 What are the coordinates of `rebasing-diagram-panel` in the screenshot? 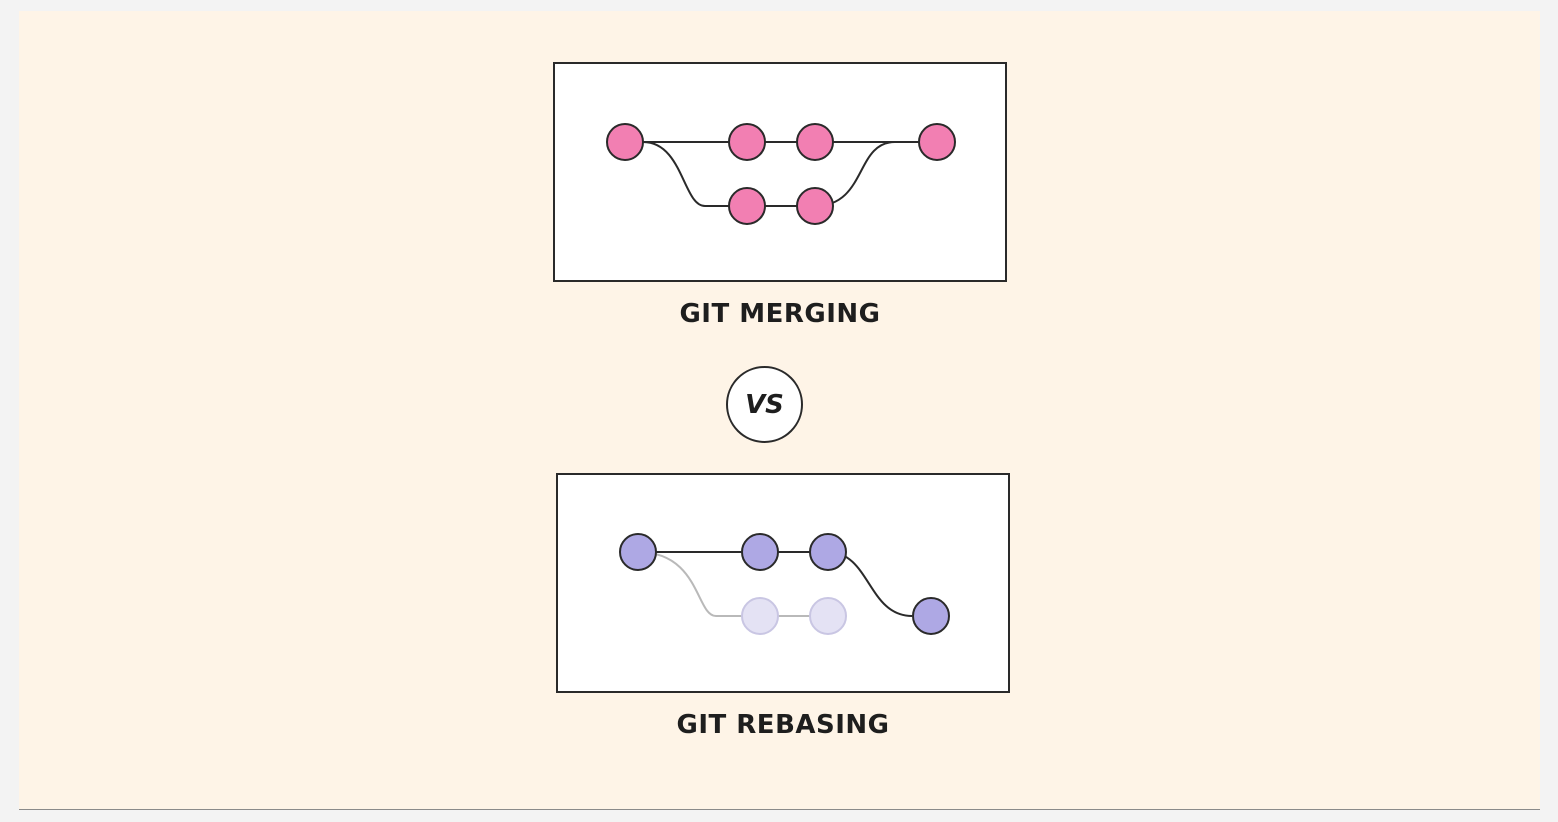 It's located at (783, 583).